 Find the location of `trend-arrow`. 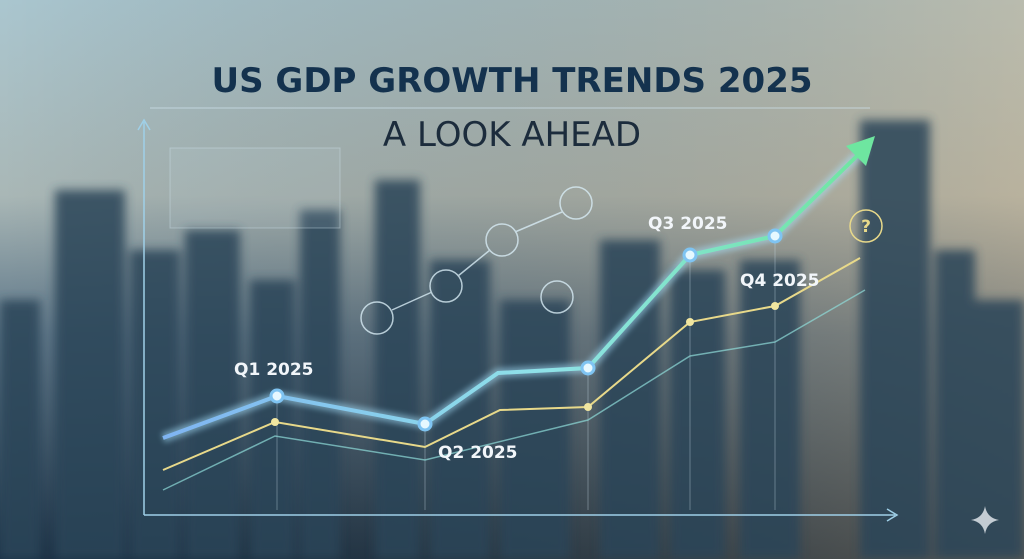

trend-arrow is located at coordinates (860, 151).